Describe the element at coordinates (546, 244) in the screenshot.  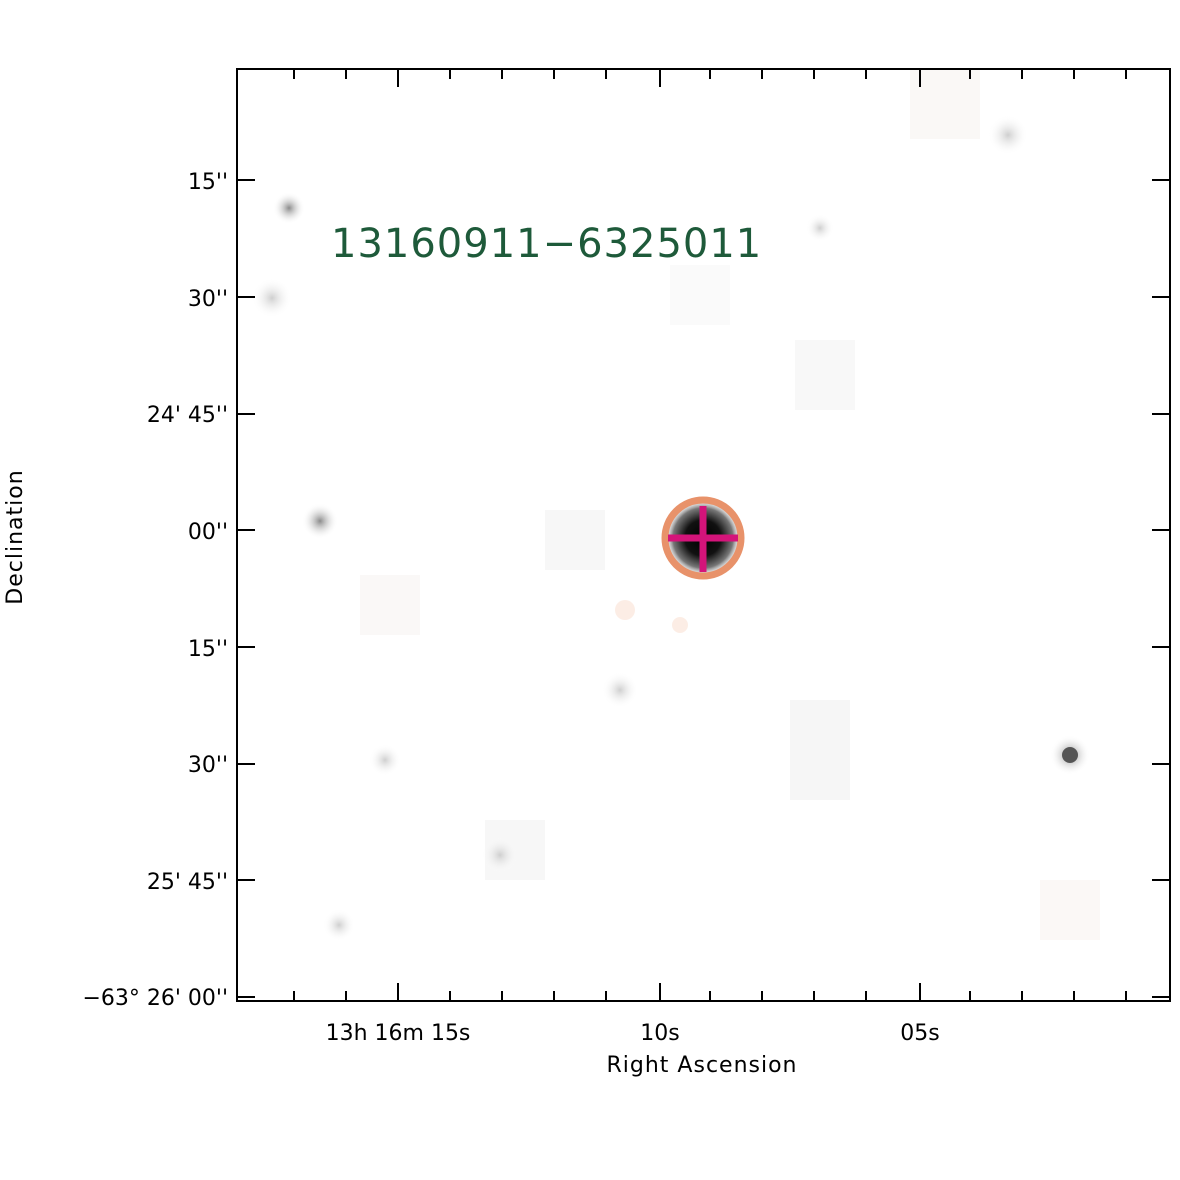
I see `source-id-label: 13160911−6325011` at that location.